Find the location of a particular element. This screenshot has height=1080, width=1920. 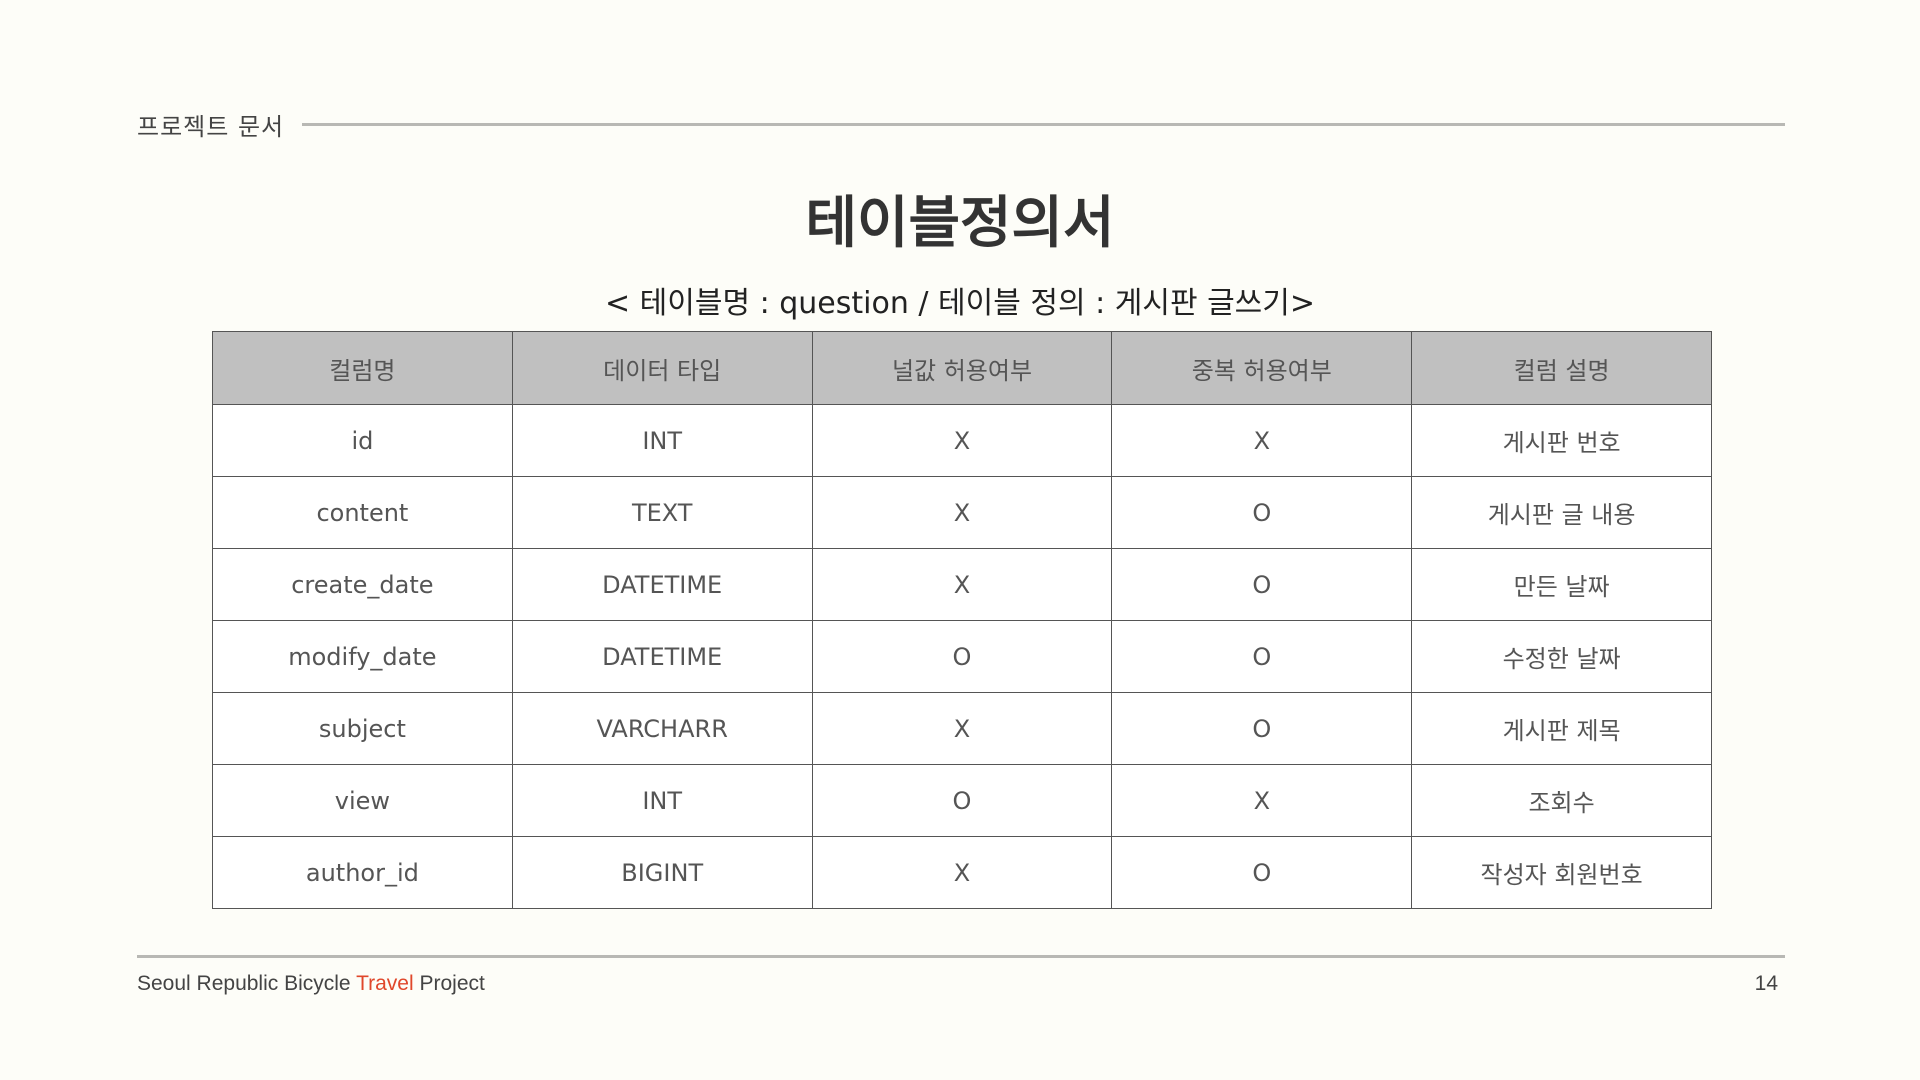

table-row: id INT X X 게시판 번호 is located at coordinates (962, 440).